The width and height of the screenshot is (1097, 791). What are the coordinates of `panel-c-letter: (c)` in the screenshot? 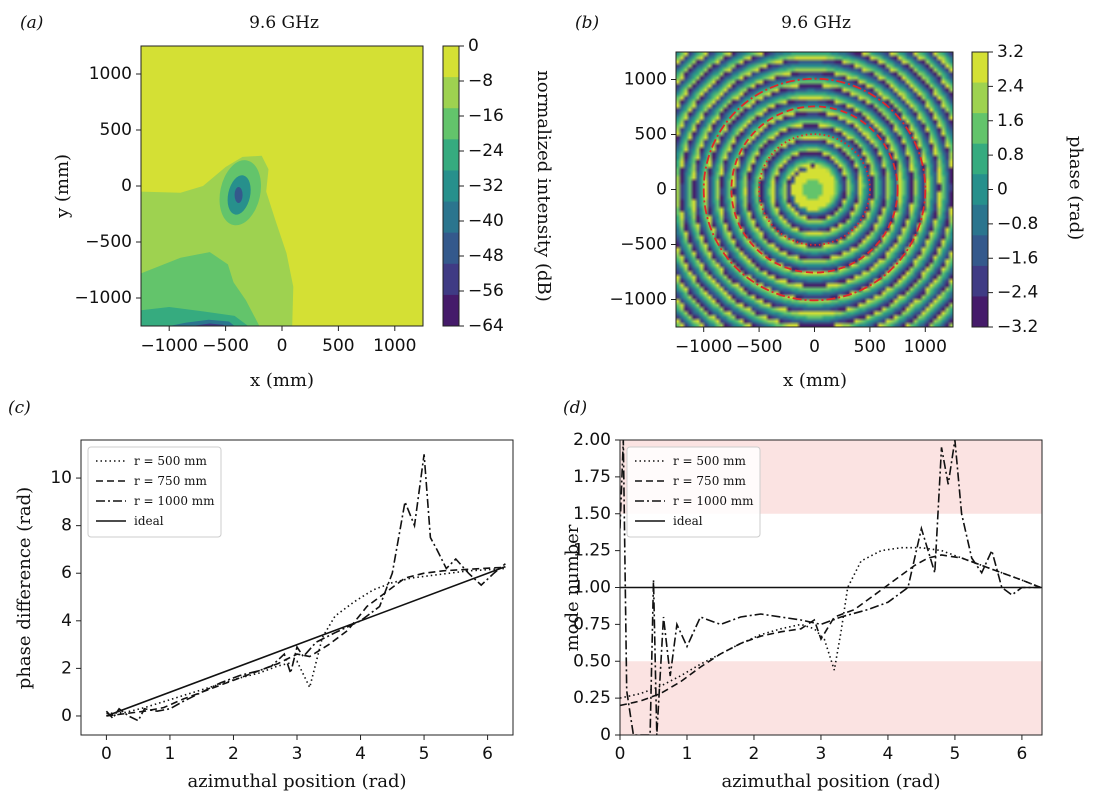 It's located at (19, 408).